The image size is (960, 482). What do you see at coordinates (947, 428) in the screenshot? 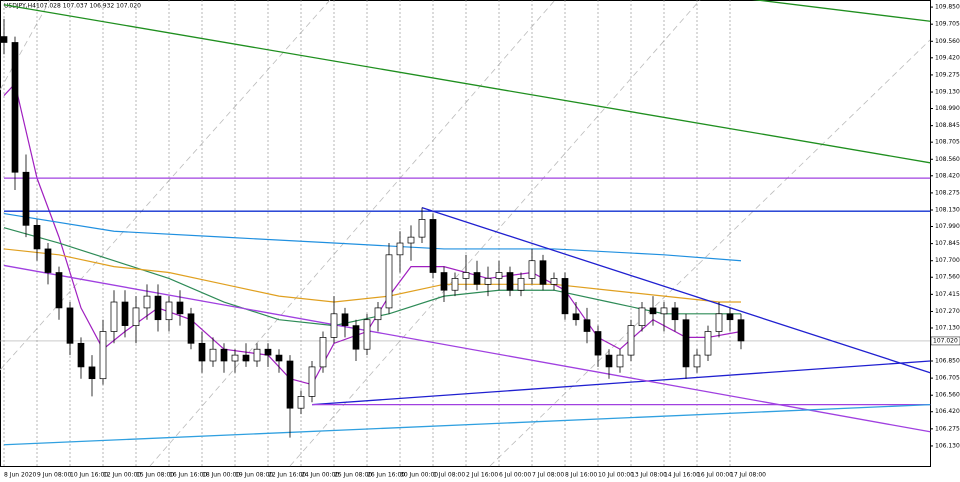
I see `y-tick-label: 106.275` at bounding box center [947, 428].